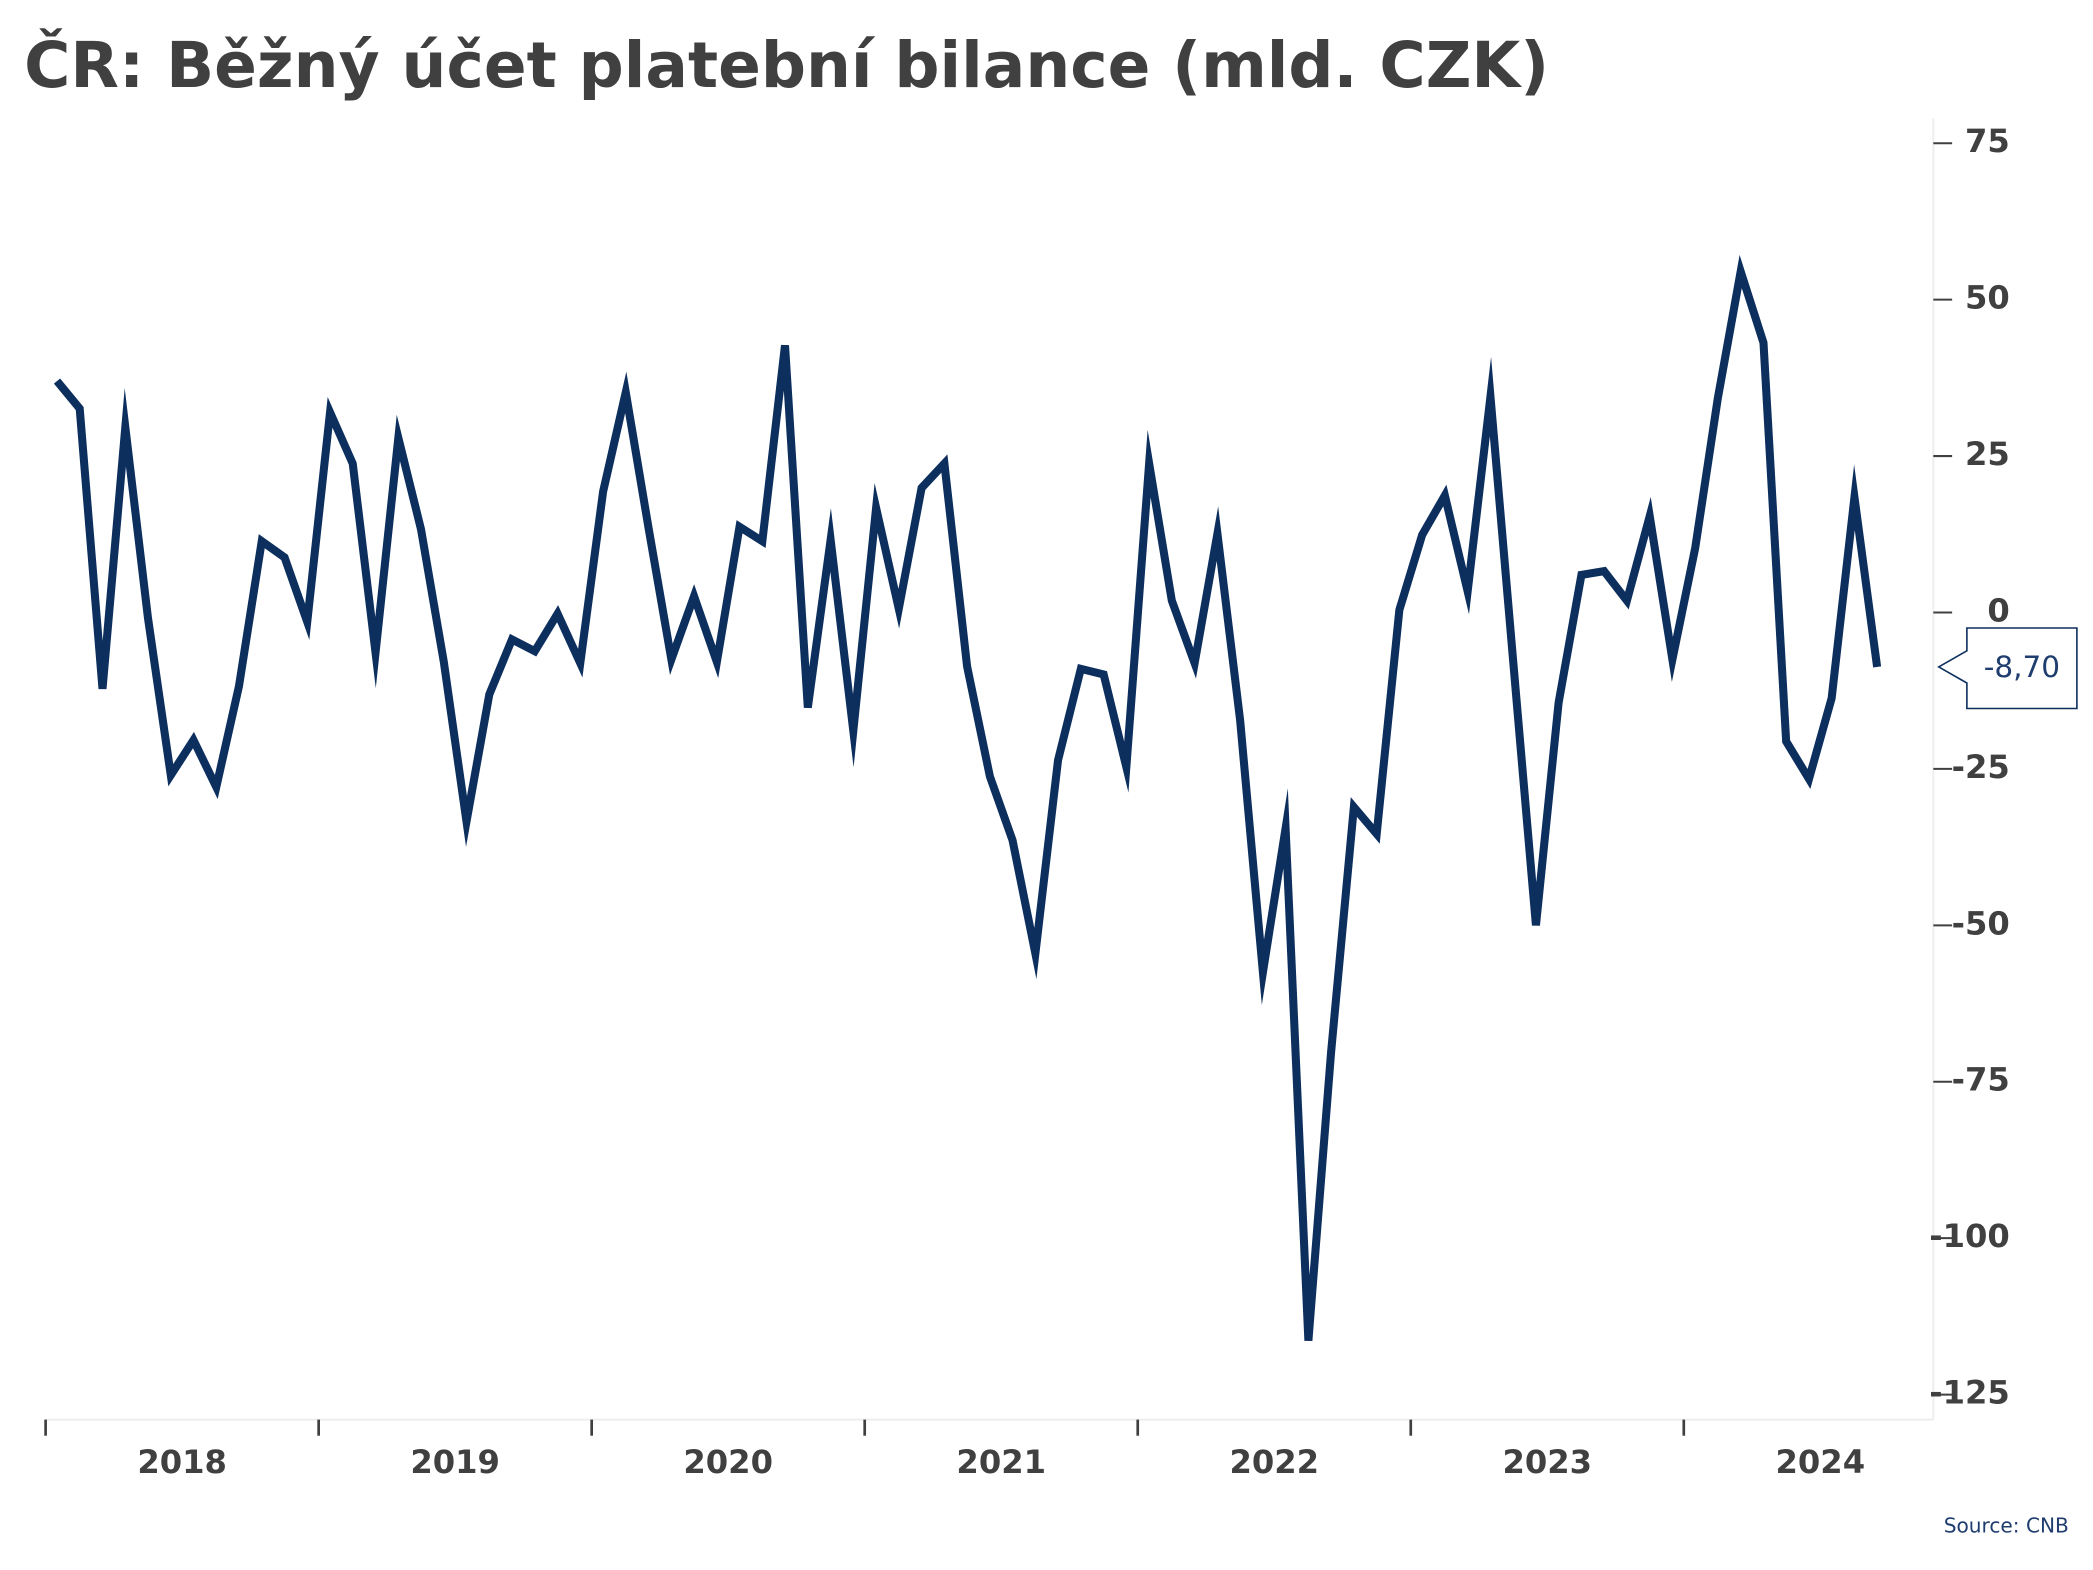 The width and height of the screenshot is (2093, 1570). What do you see at coordinates (1001, 1462) in the screenshot?
I see `x-tick-label: 2021` at bounding box center [1001, 1462].